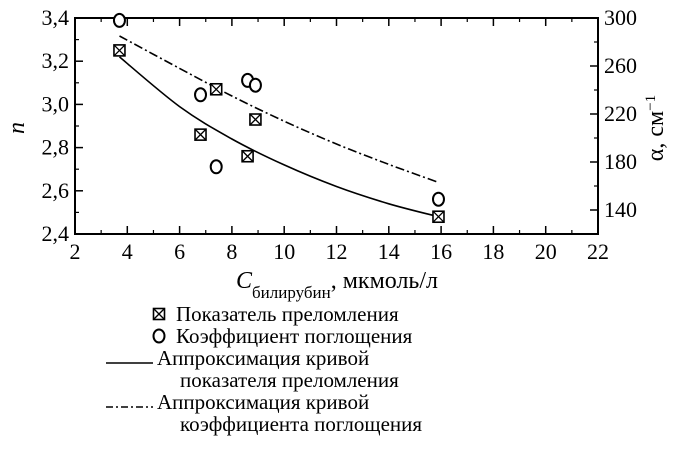  I want to click on y-right-axis-title: α, см−1, so click(656, 128).